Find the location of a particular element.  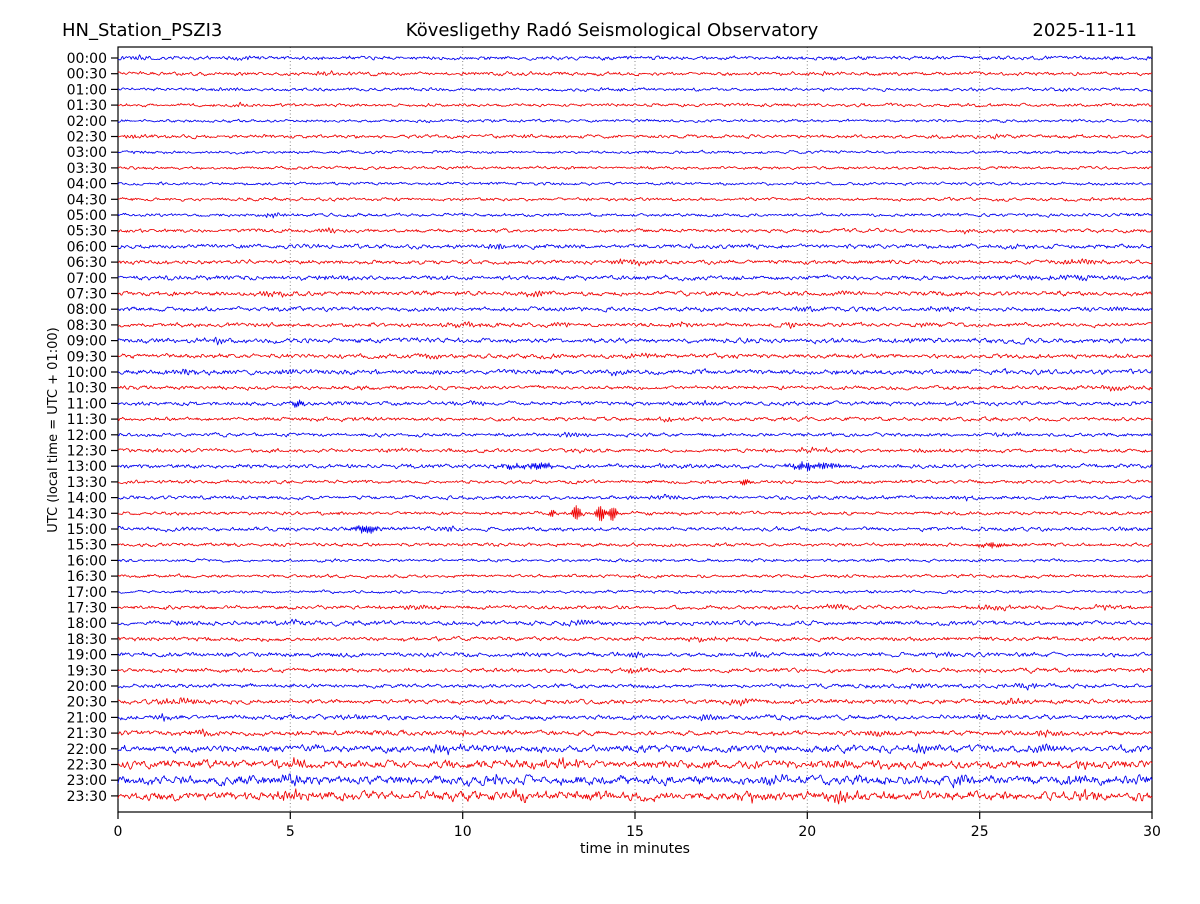

trace-14:00 is located at coordinates (635, 497).